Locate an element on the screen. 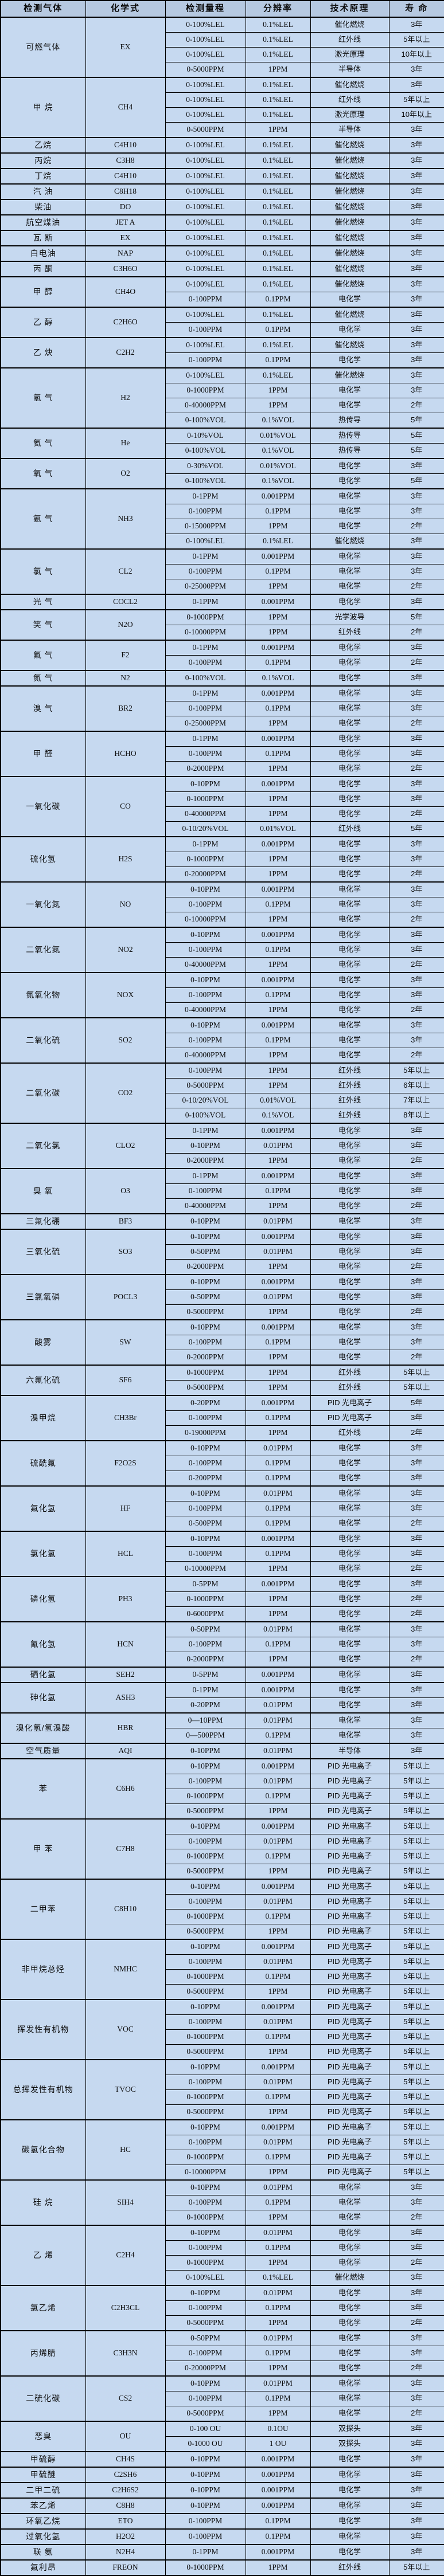 This screenshot has height=2576, width=444. lifespan-cell: 7年以上 is located at coordinates (416, 1100).